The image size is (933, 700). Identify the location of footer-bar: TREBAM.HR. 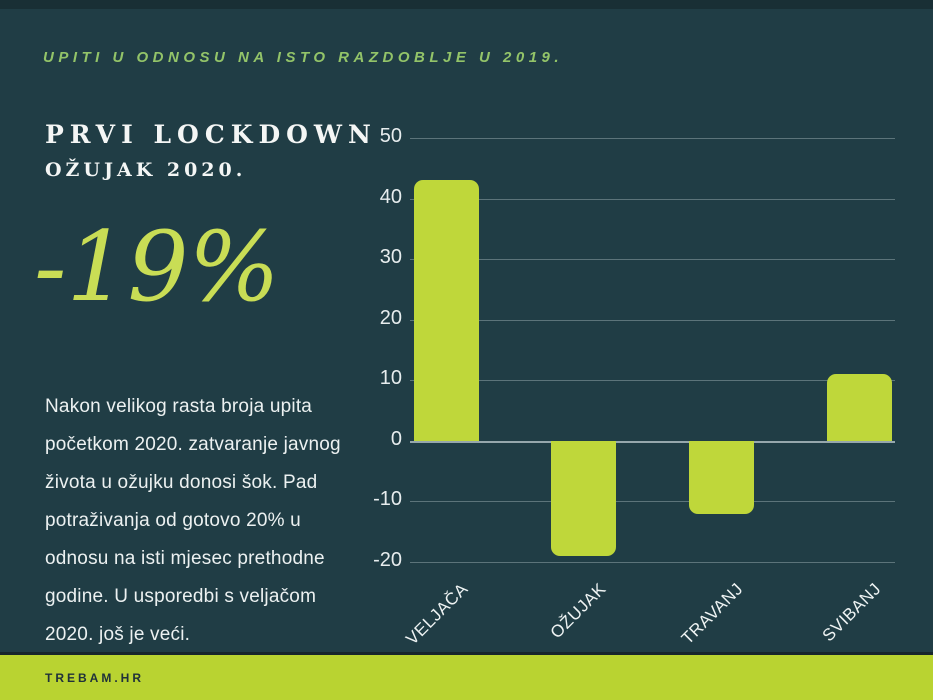
(466, 676).